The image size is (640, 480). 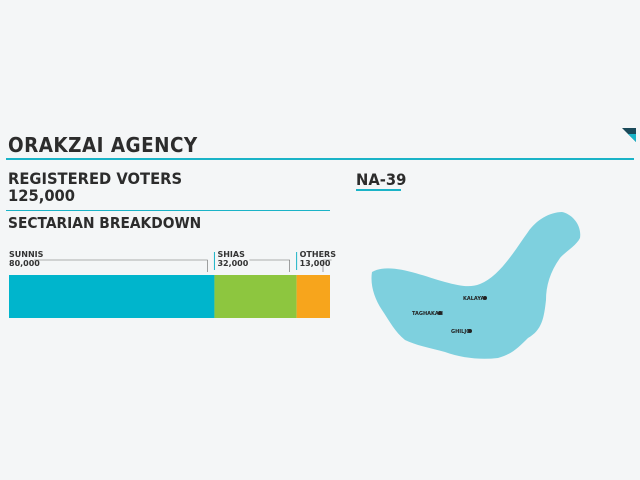 I want to click on town-marker-taghakan, so click(x=440, y=313).